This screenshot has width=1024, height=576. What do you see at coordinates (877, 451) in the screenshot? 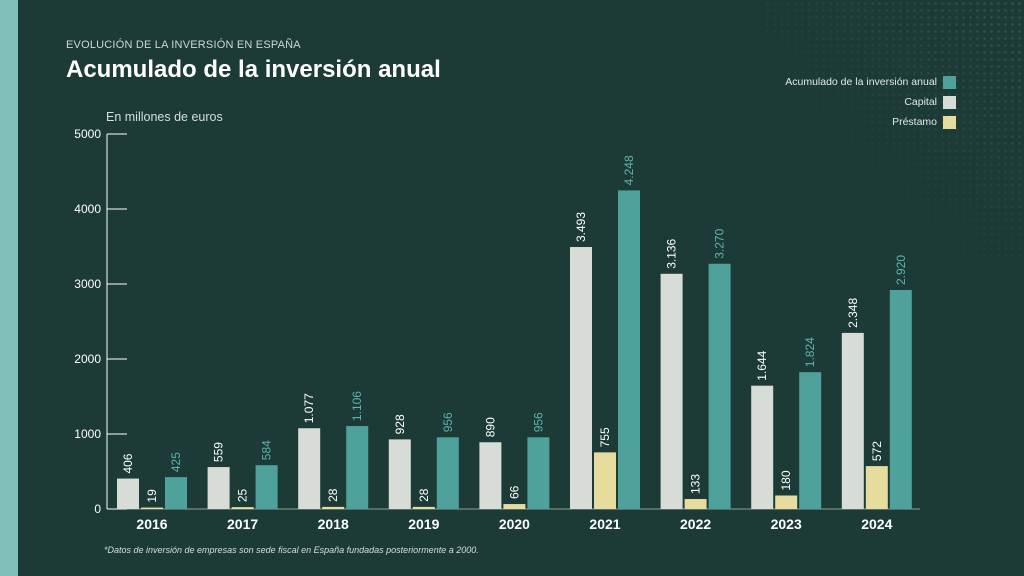
I see `data-label-prestamo-2024: 572` at bounding box center [877, 451].